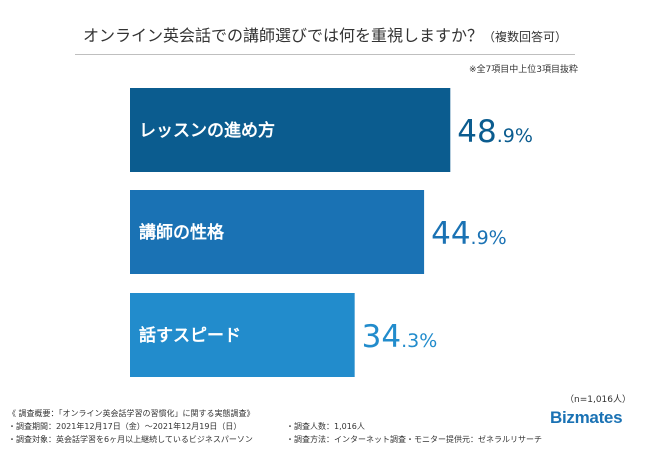  I want to click on value-label-1: 48.9%, so click(495, 132).